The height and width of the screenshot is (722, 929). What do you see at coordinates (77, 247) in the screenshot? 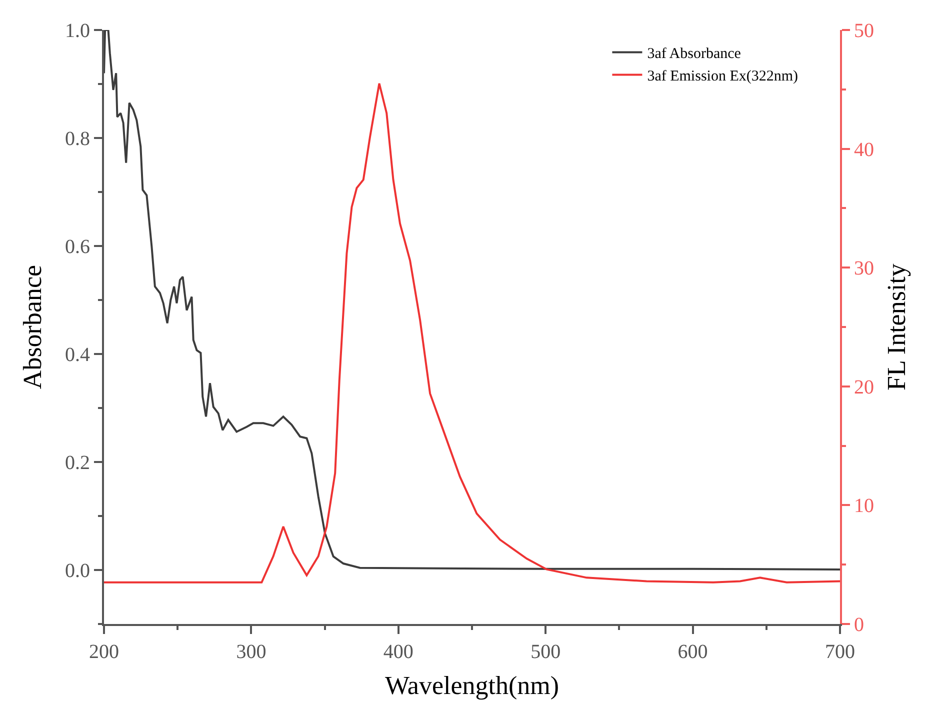
I see `y-tick-label: 0.6` at bounding box center [77, 247].